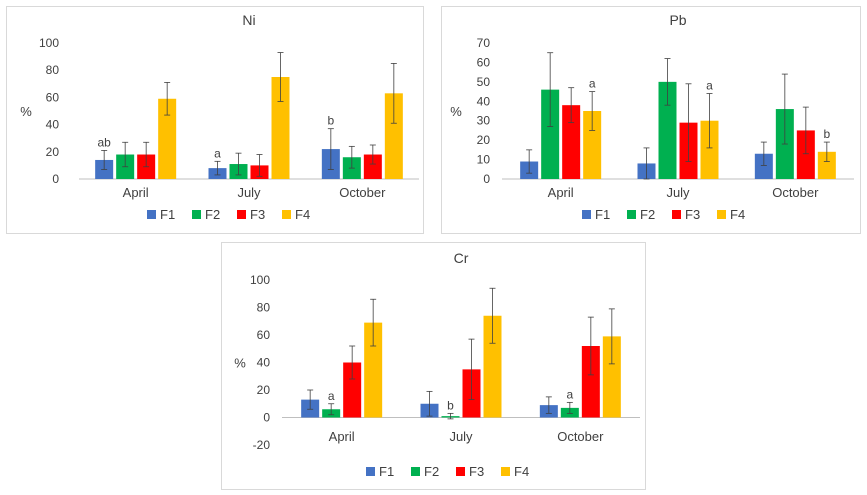  Describe the element at coordinates (677, 20) in the screenshot. I see `chart-title: Pb` at that location.